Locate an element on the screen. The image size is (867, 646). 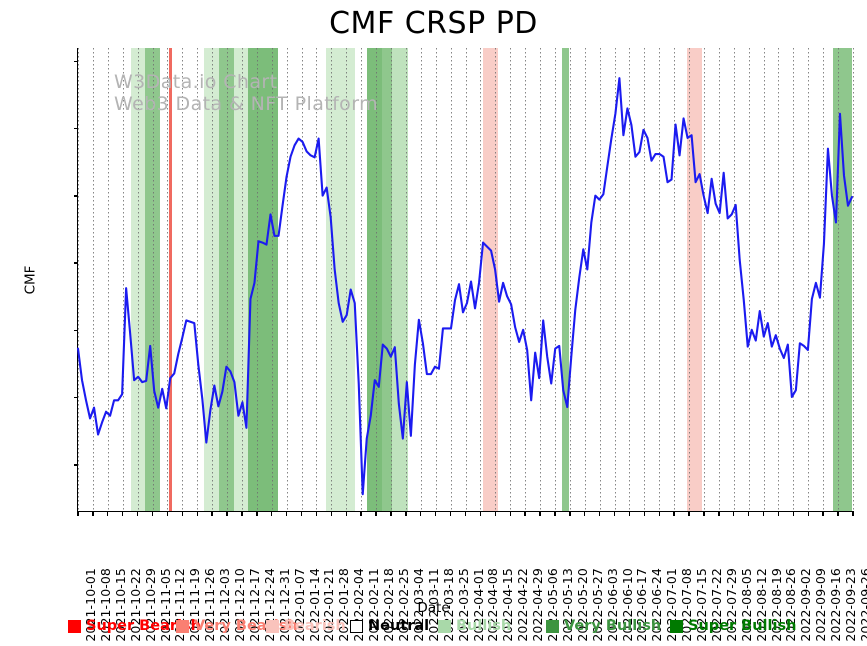
legend-item: Bullish is located at coordinates (474, 626).